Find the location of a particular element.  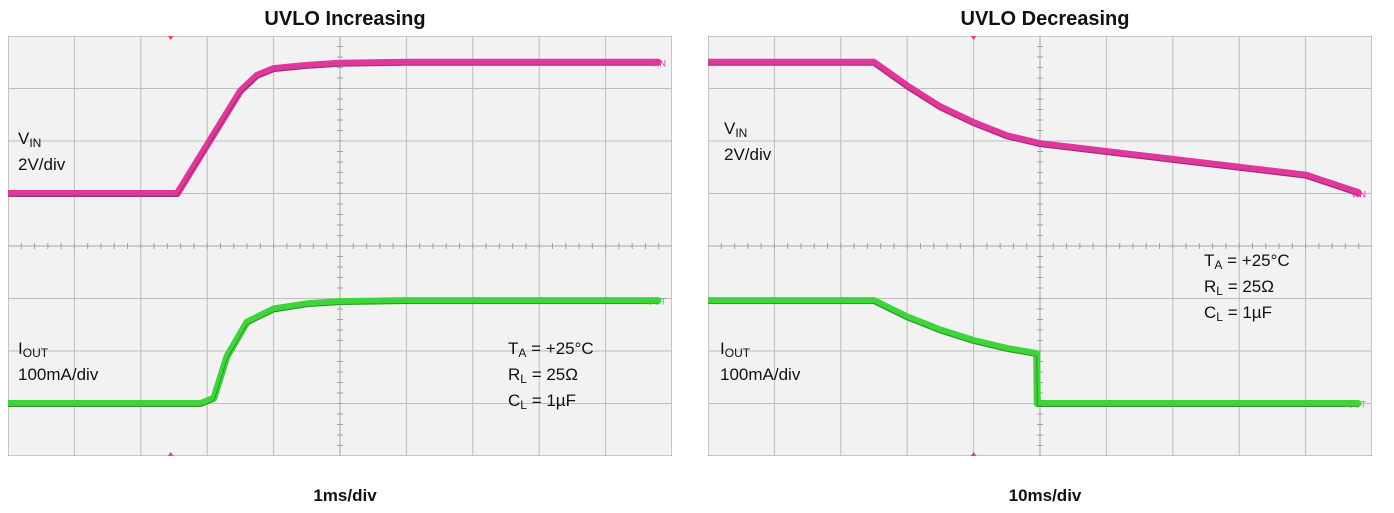

chart-title: UVLO Increasing is located at coordinates (345, 19).